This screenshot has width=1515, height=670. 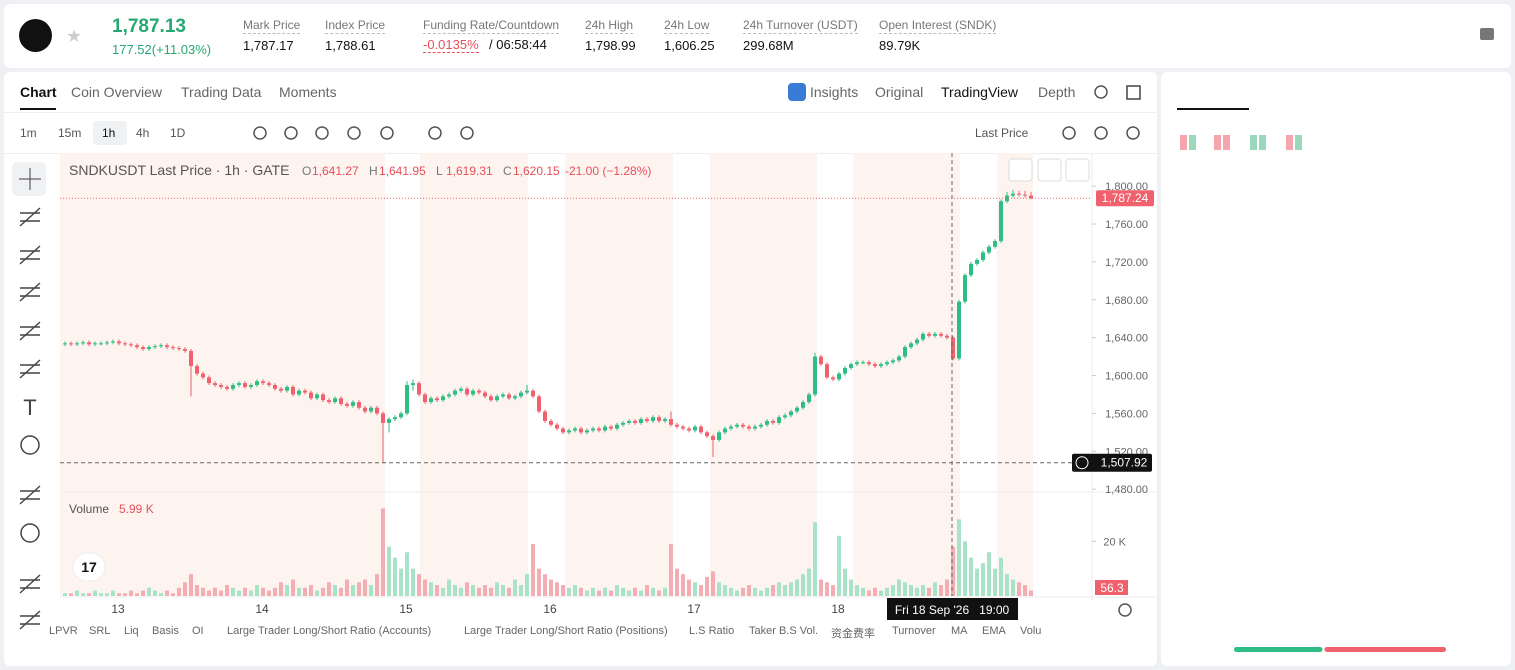 I want to click on interval: 15m, so click(x=70, y=133).